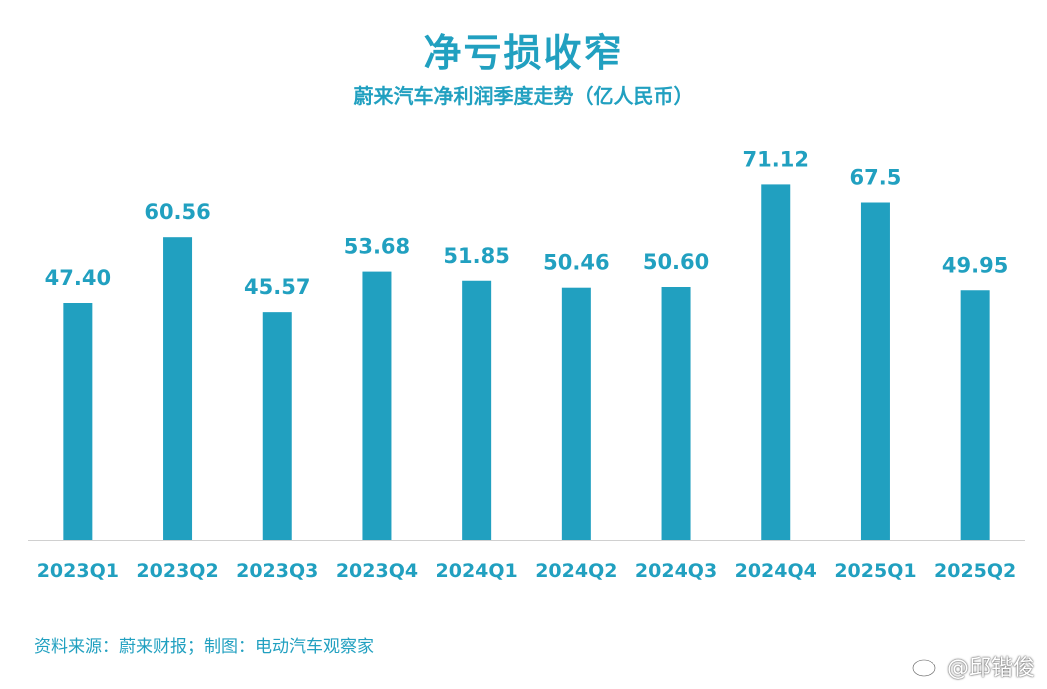 This screenshot has height=689, width=1047. What do you see at coordinates (523, 53) in the screenshot?
I see `chart-title: 净亏损收窄` at bounding box center [523, 53].